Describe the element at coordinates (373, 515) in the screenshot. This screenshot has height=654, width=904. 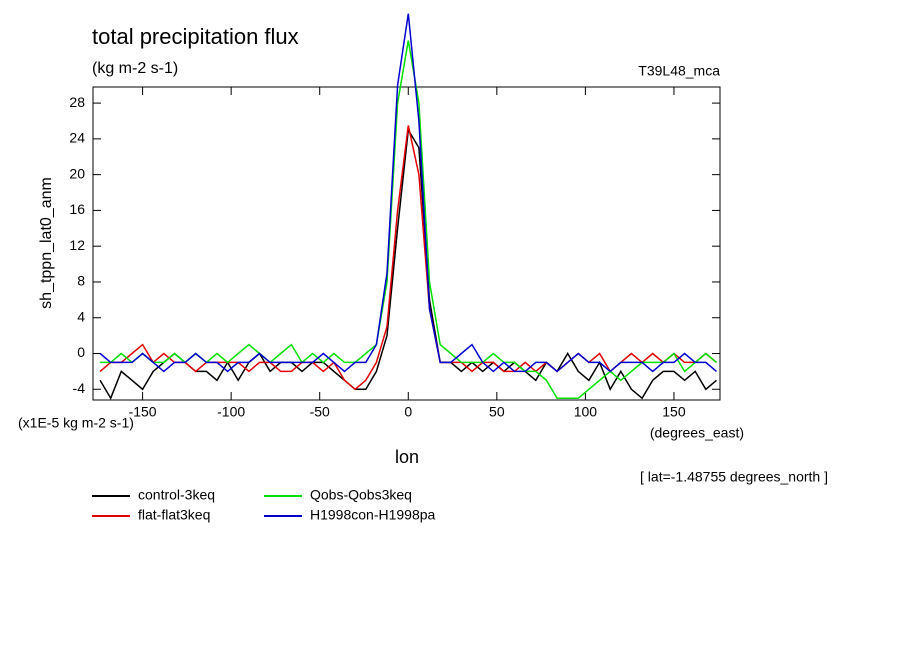
I see `legend-label: H1998con-H1998pa` at that location.